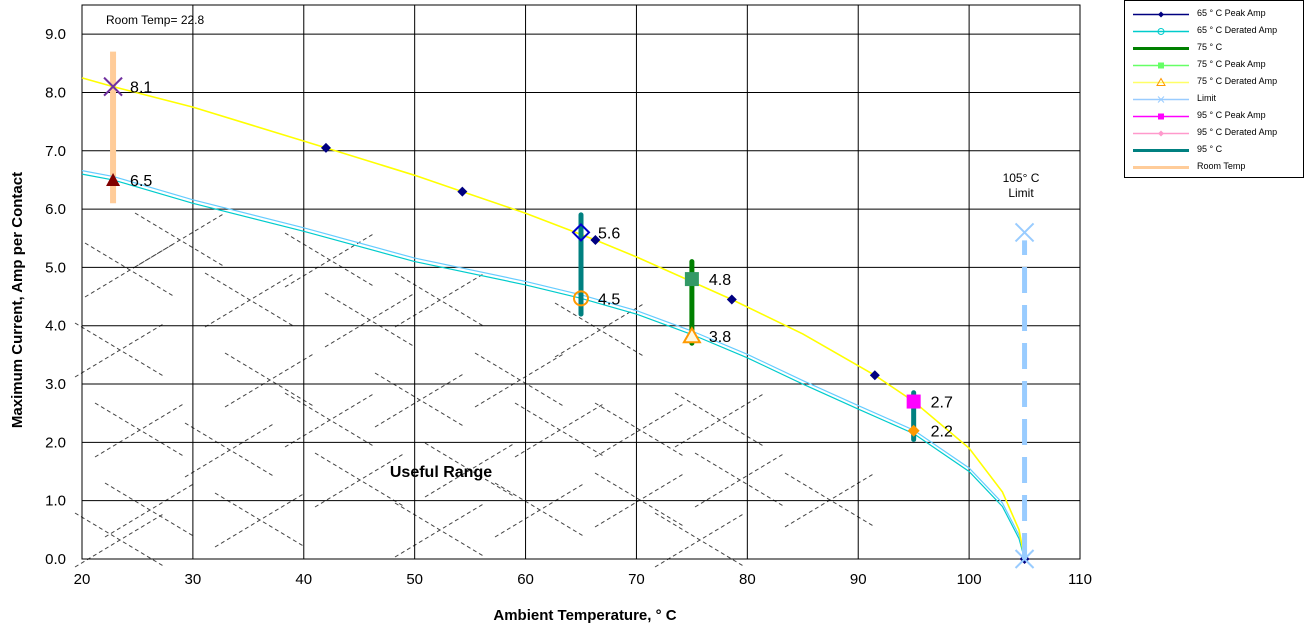 Image resolution: width=1308 pixels, height=630 pixels. Describe the element at coordinates (17, 300) in the screenshot. I see `y-axis-label: Maximum Current, Amp per Contact` at that location.